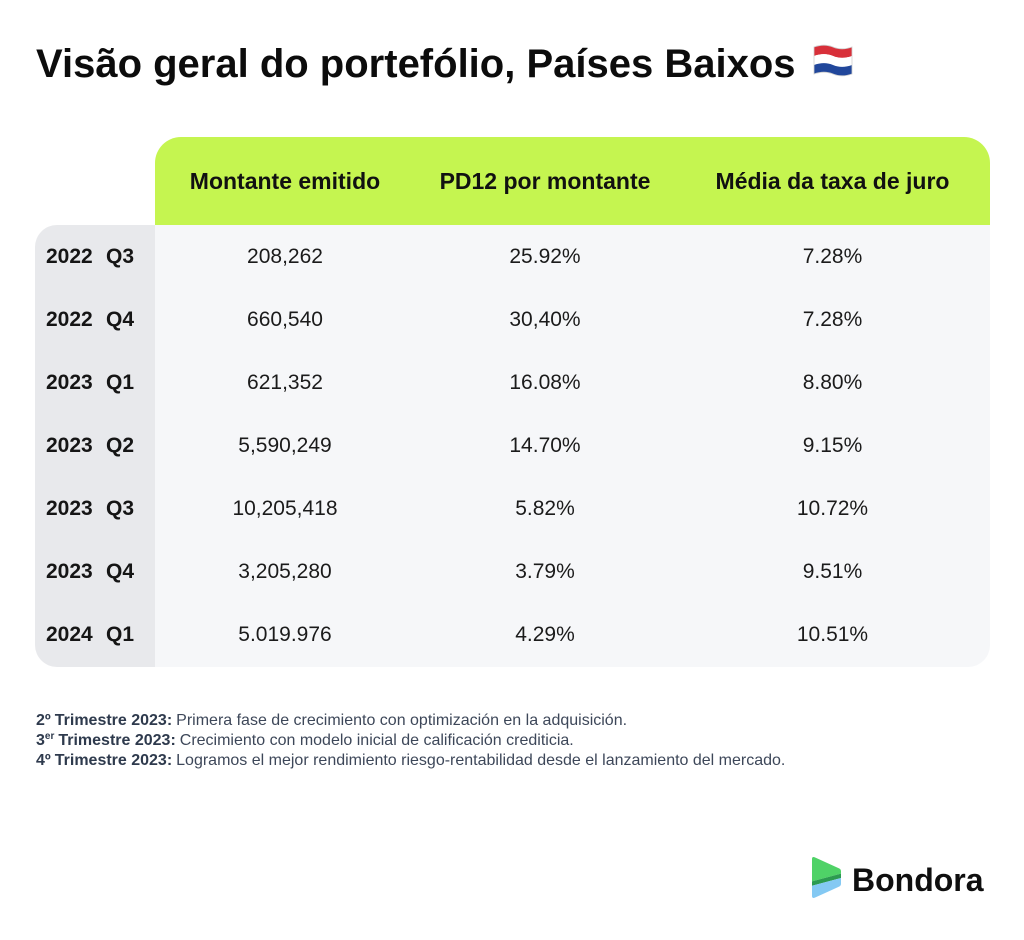 The width and height of the screenshot is (1024, 940). I want to click on flag-blue-stripe, so click(832, 69).